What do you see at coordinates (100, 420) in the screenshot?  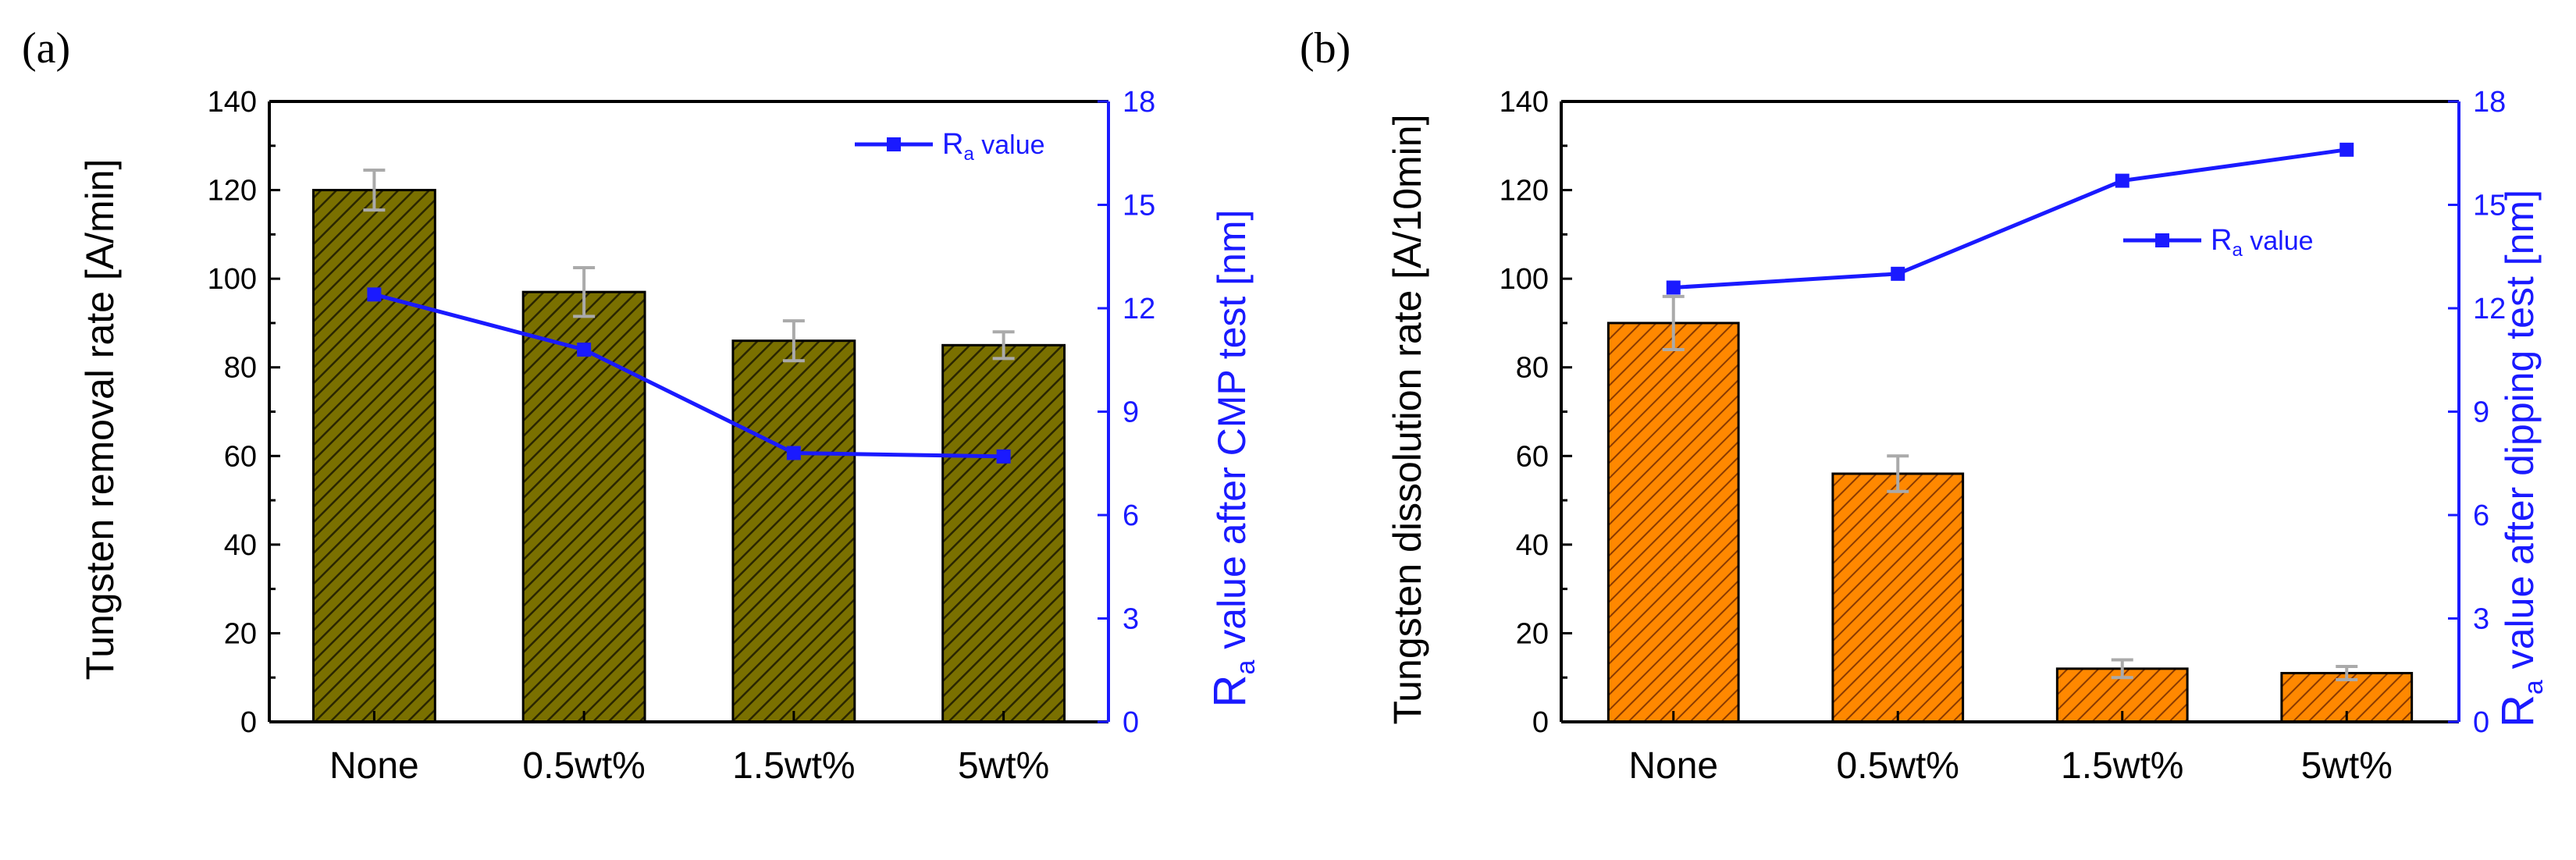 I see `y-axis-title-left: Tungsten removal rate [A/min]` at bounding box center [100, 420].